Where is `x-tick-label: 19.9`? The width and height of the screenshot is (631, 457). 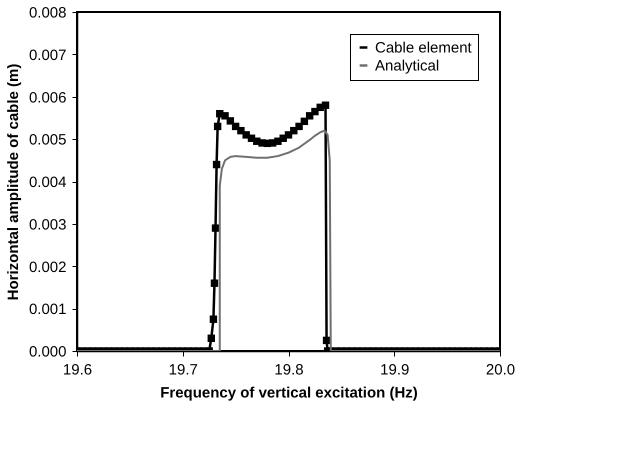 x-tick-label: 19.9 is located at coordinates (395, 370).